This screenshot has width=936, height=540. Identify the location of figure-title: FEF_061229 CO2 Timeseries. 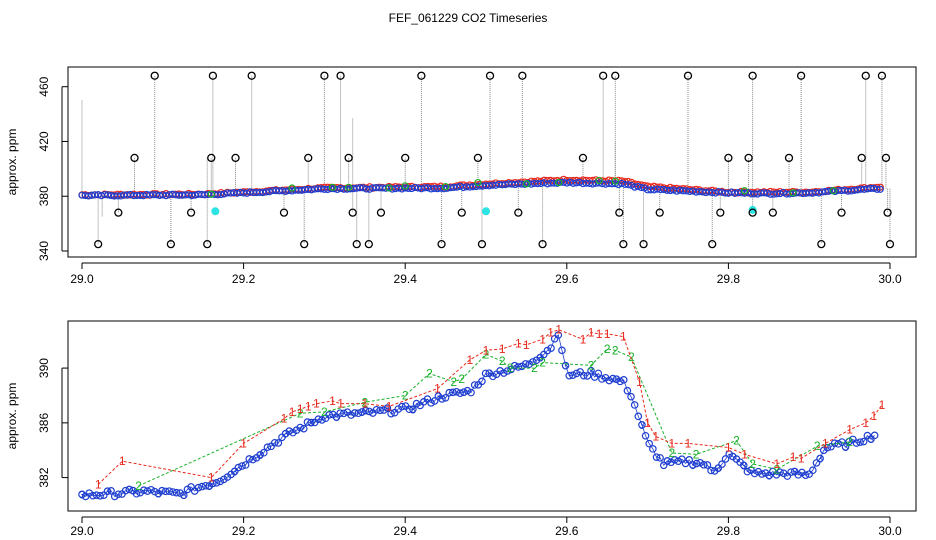
(468, 18).